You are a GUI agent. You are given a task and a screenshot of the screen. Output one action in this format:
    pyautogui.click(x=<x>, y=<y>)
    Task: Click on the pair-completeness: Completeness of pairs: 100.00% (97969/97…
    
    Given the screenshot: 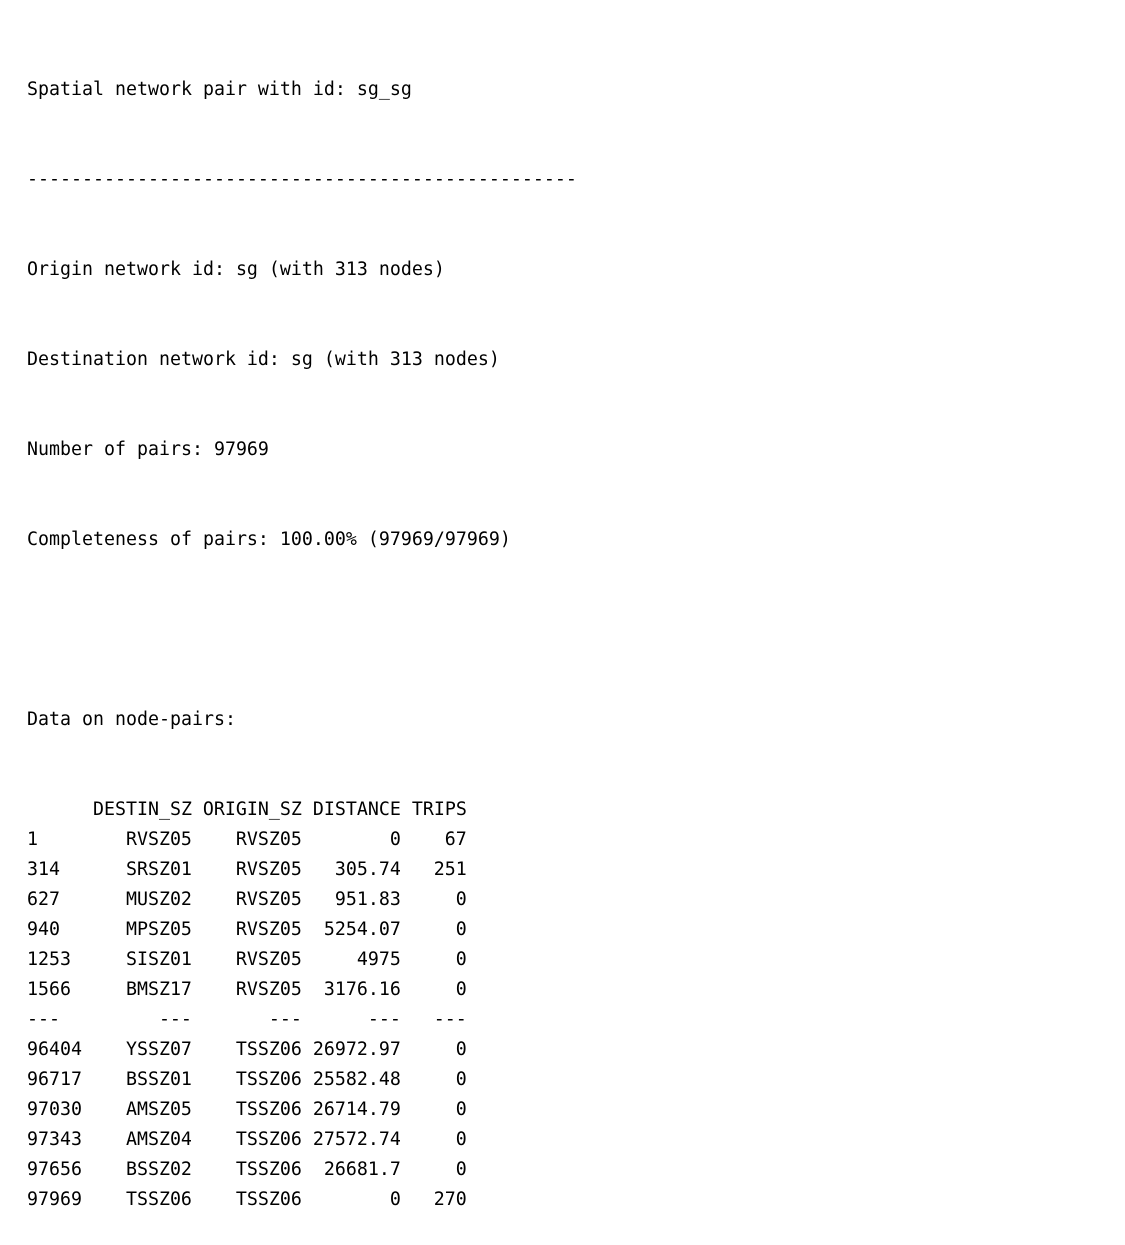 What is the action you would take?
    pyautogui.click(x=269, y=539)
    